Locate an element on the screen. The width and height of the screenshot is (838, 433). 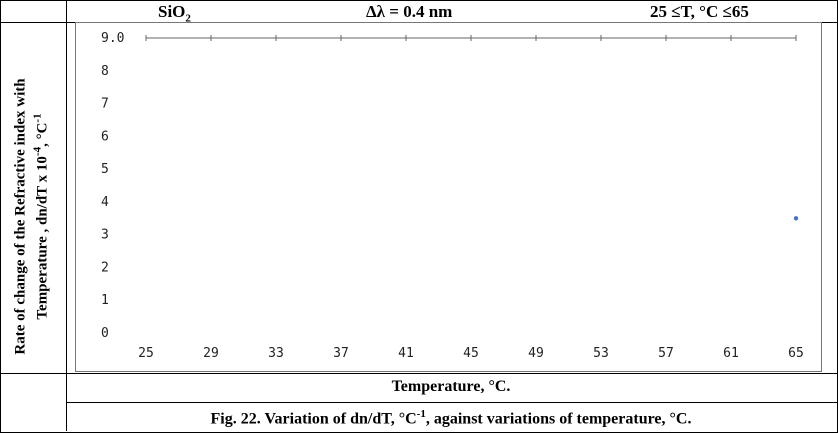
y-tick-label: 9.0 is located at coordinates (112, 38).